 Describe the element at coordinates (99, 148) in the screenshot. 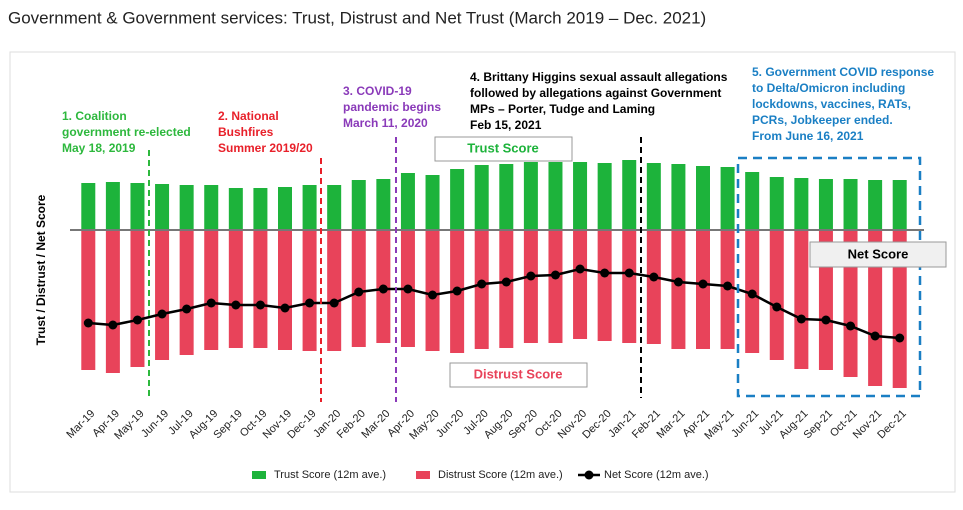

I see `annotation: May 18, 2019` at that location.